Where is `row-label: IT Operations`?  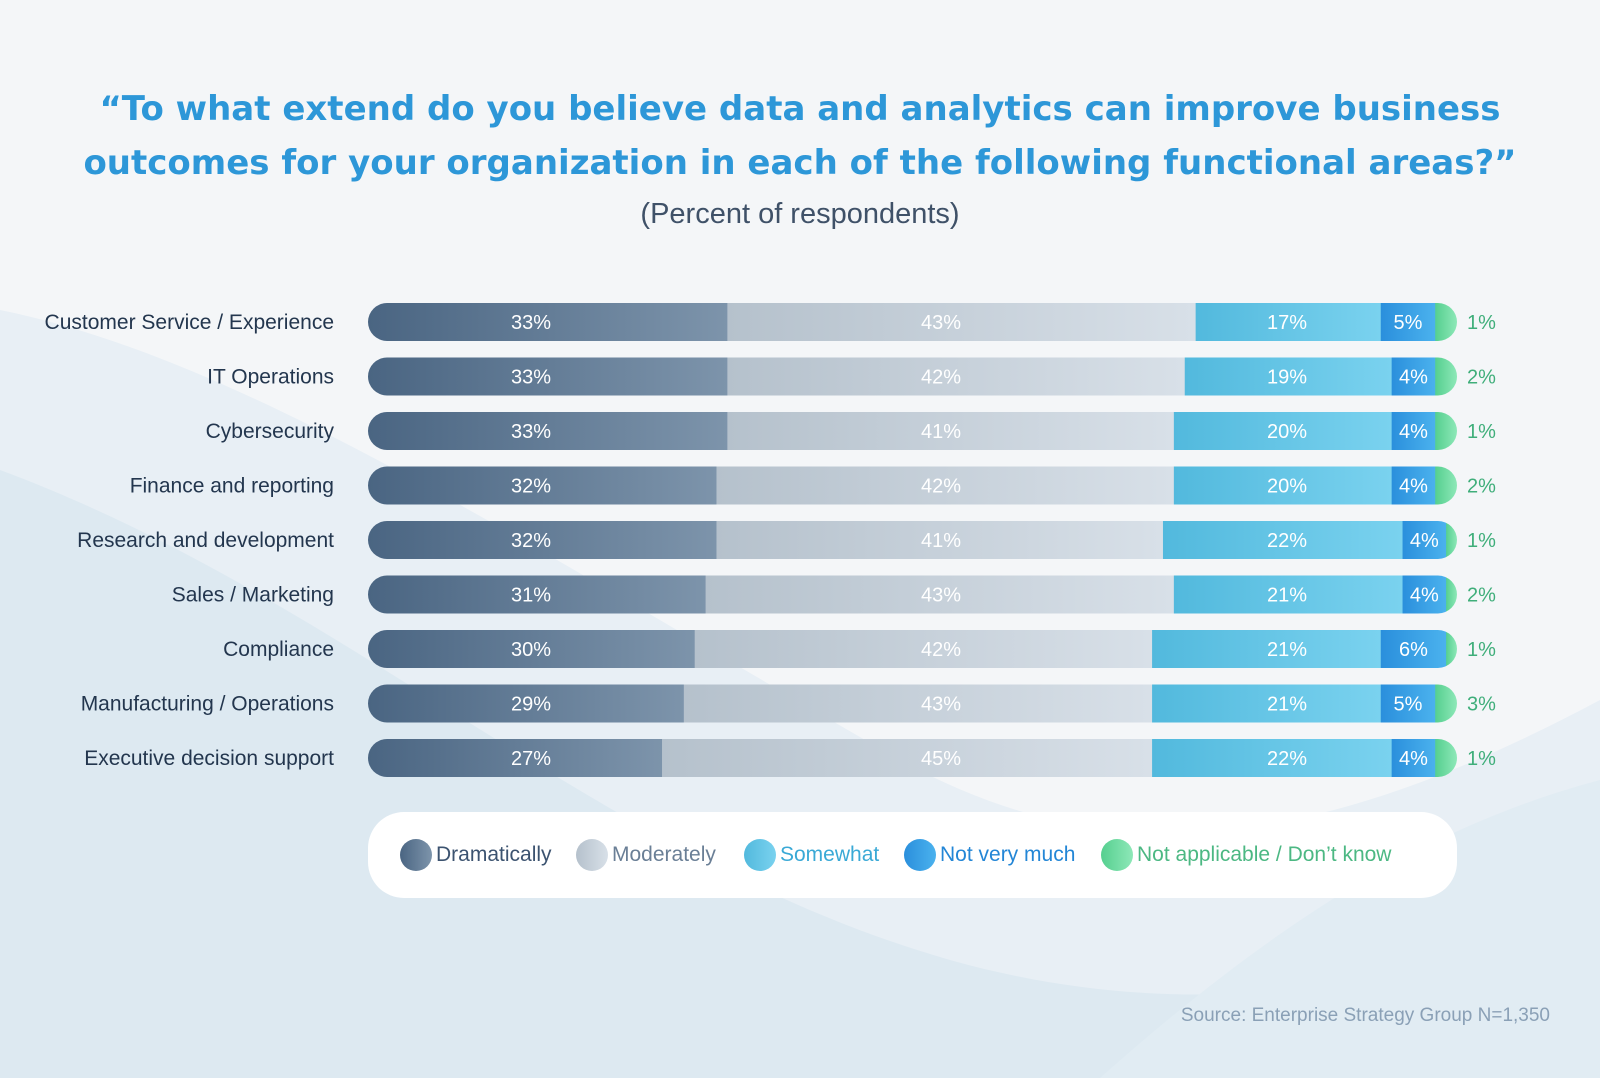
row-label: IT Operations is located at coordinates (270, 377).